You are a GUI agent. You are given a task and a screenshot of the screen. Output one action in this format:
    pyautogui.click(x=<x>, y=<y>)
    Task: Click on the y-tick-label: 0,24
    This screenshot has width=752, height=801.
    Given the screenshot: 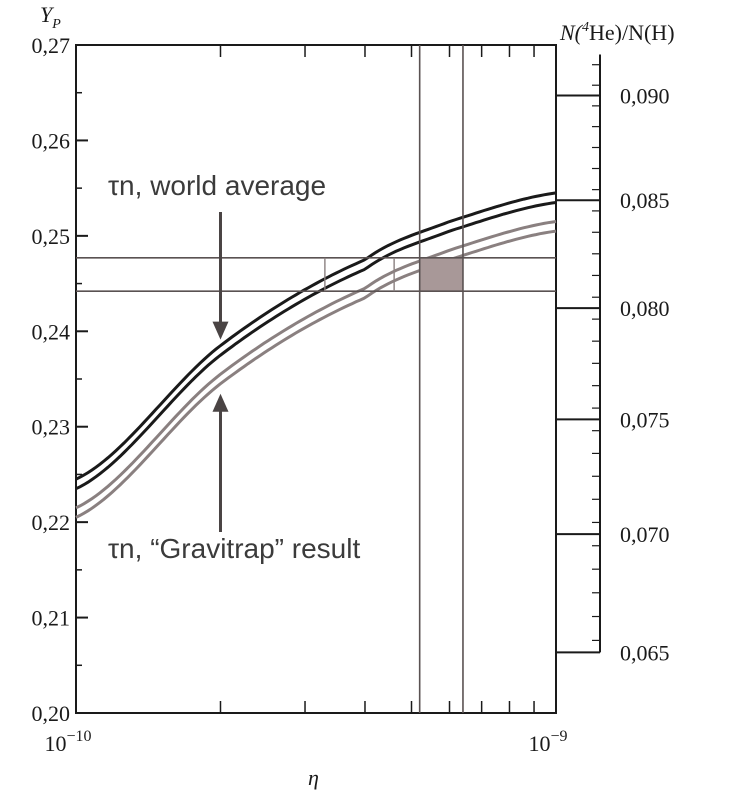 What is the action you would take?
    pyautogui.click(x=51, y=331)
    